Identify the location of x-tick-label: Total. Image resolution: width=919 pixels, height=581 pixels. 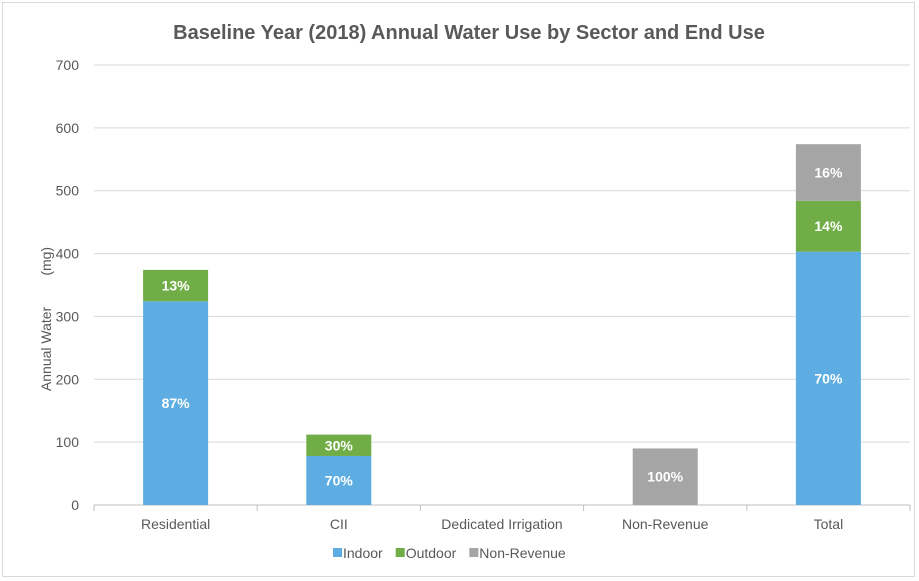
(829, 524).